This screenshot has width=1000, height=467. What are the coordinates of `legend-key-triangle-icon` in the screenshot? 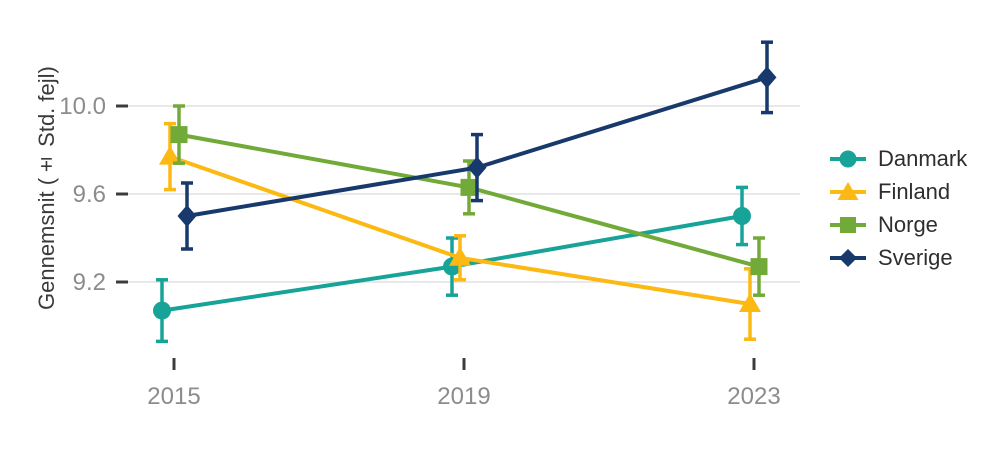 It's located at (848, 190).